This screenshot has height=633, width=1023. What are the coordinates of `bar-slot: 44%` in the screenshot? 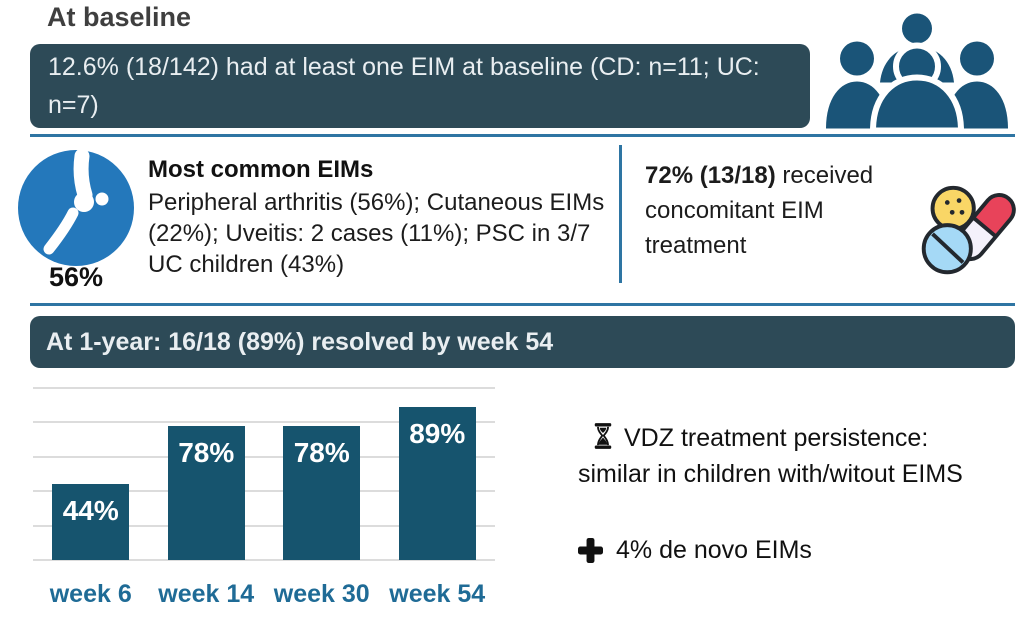 It's located at (91, 474).